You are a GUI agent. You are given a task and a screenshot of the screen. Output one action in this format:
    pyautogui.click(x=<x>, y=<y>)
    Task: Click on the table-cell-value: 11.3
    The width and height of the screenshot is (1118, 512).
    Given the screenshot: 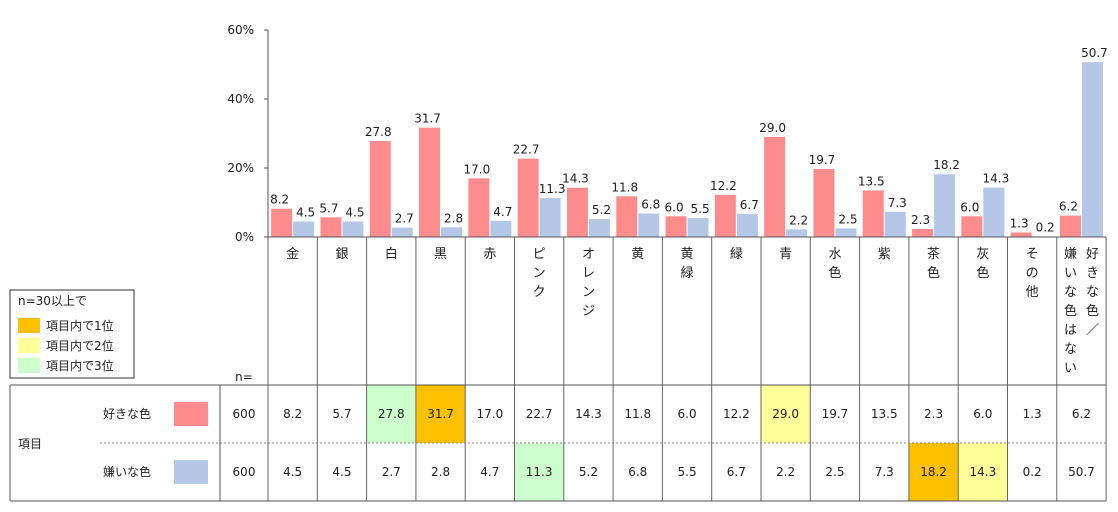 What is the action you would take?
    pyautogui.click(x=539, y=472)
    